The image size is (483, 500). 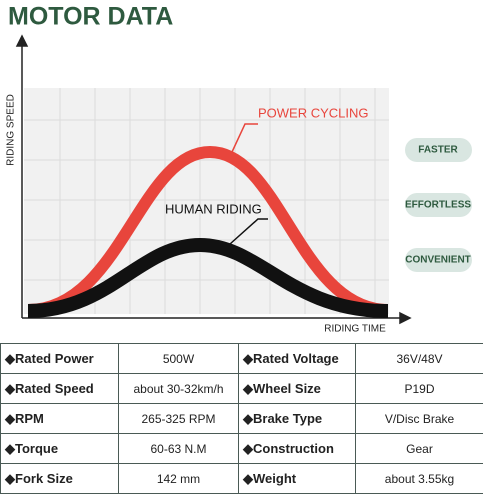 What do you see at coordinates (11, 130) in the screenshot?
I see `y-axis-label: RIDING SPEED` at bounding box center [11, 130].